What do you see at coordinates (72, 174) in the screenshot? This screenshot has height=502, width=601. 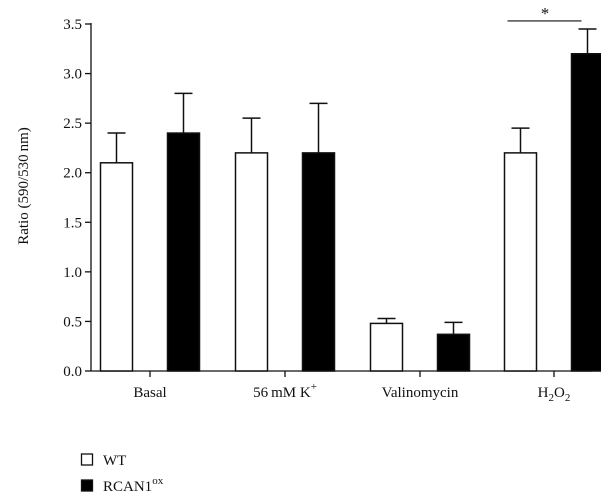 I see `y-tick-label: 2.0` at bounding box center [72, 174].